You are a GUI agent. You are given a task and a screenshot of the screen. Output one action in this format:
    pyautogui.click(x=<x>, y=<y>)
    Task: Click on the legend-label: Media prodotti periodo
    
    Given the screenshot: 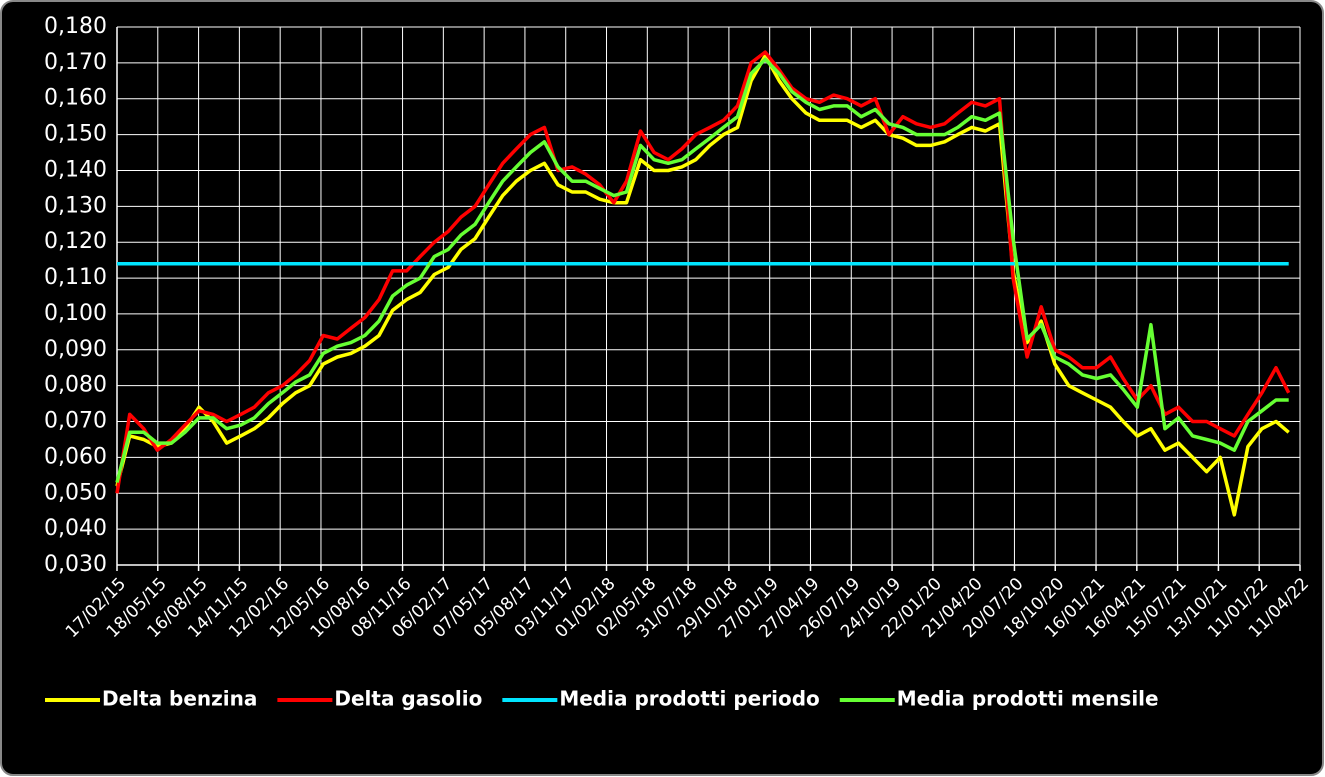 What is the action you would take?
    pyautogui.click(x=689, y=699)
    